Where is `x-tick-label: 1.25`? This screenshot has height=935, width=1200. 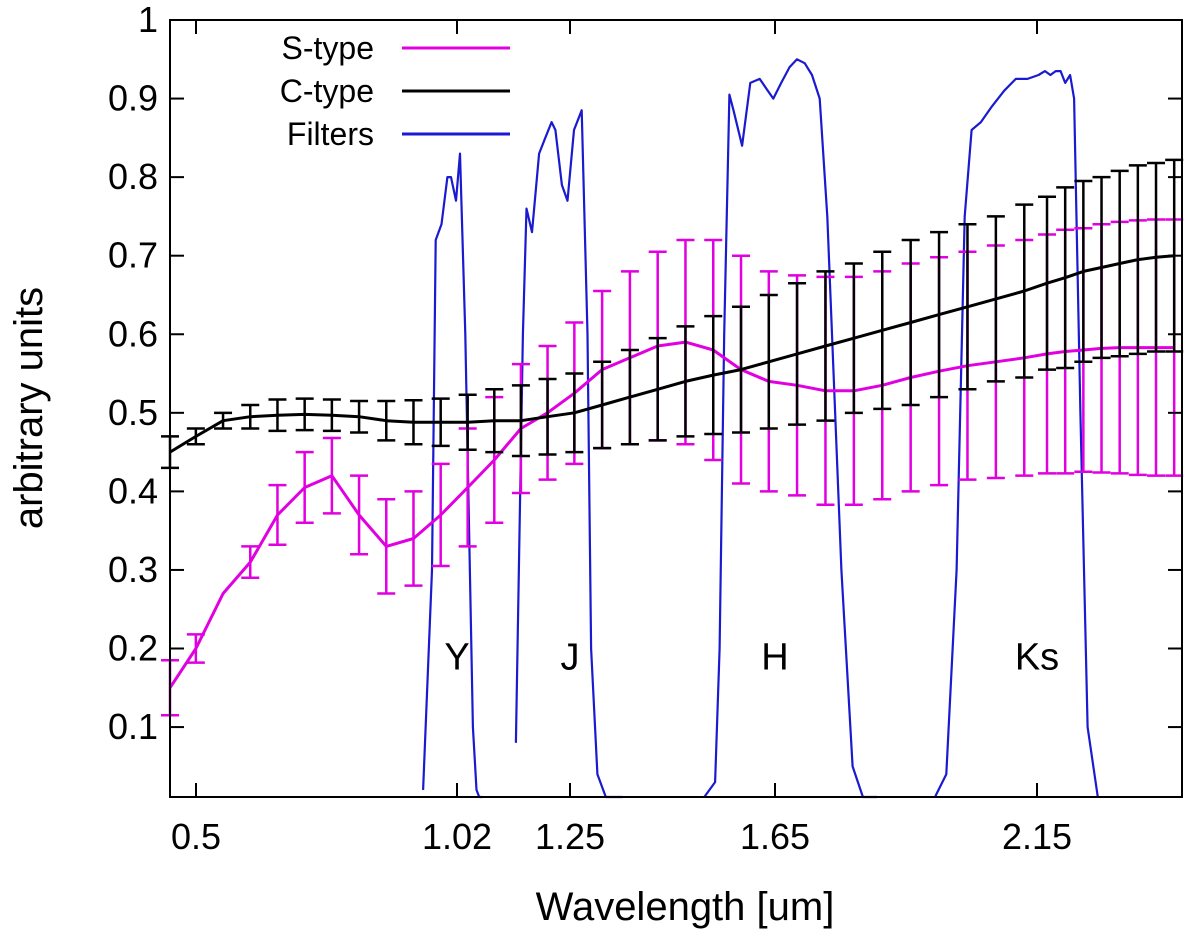 x-tick-label: 1.25 is located at coordinates (570, 836).